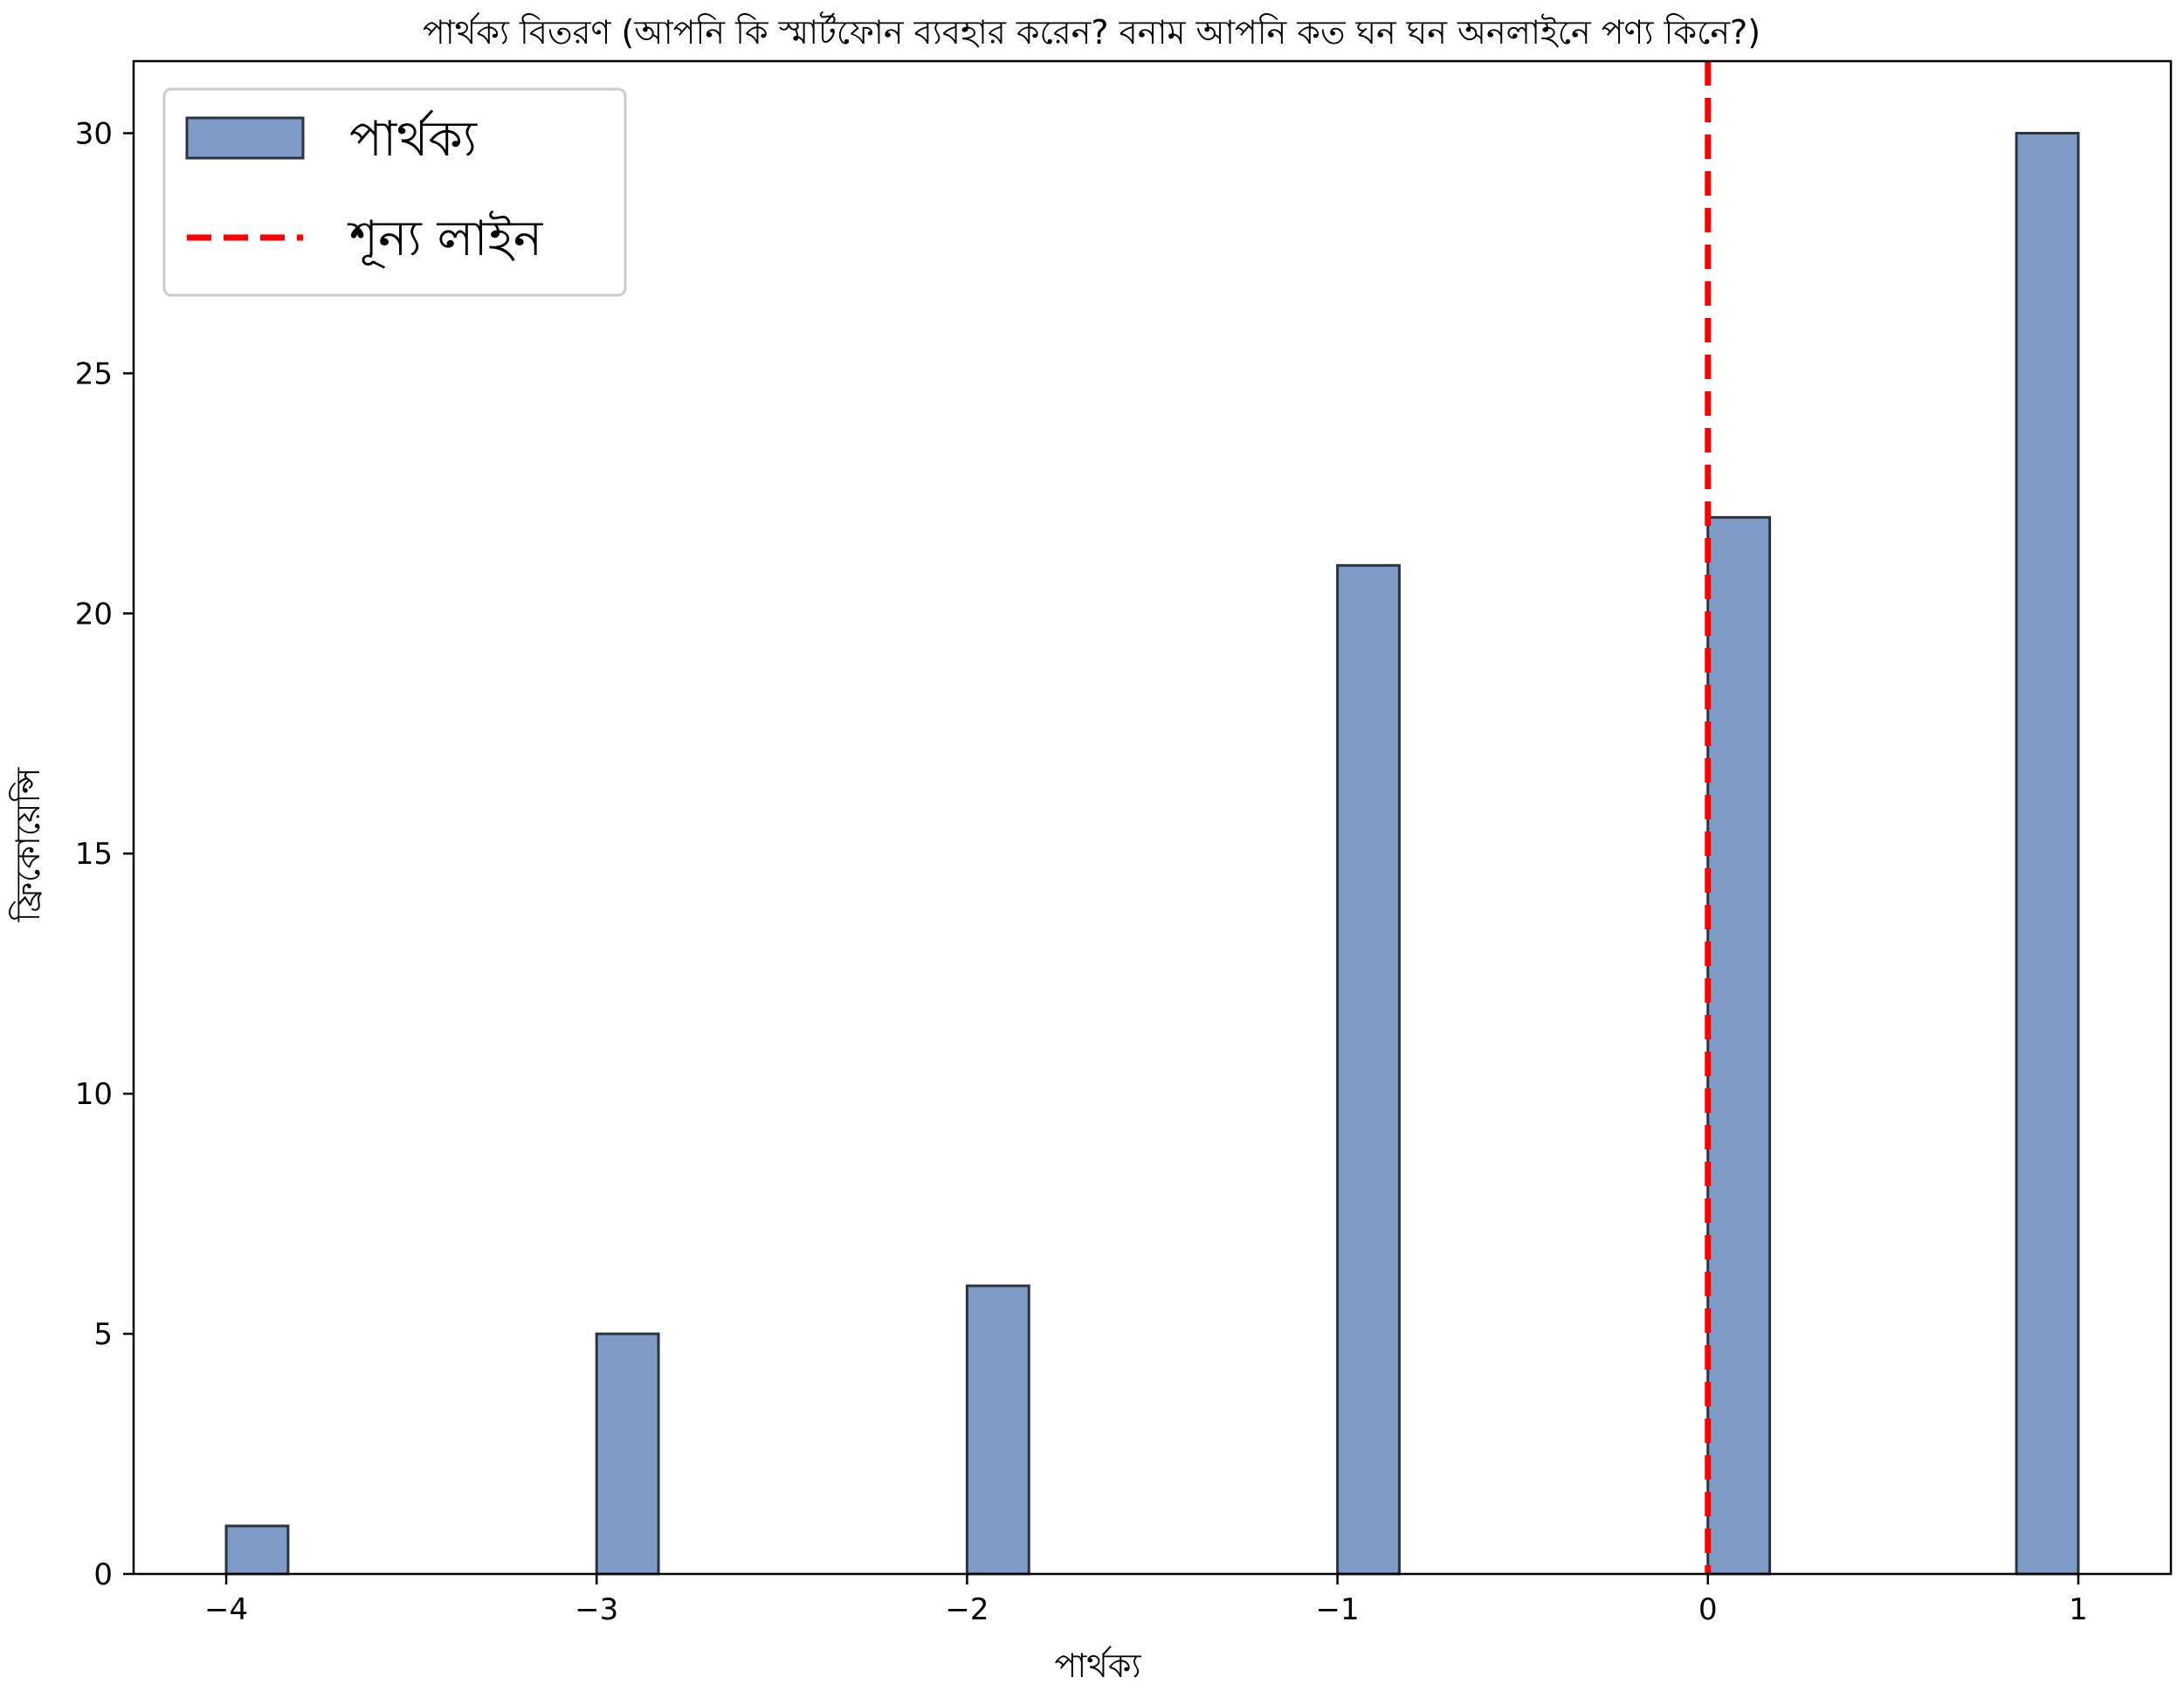 The image size is (2184, 1691). What do you see at coordinates (1097, 1665) in the screenshot?
I see `x-axis-label: পার্থক্য` at bounding box center [1097, 1665].